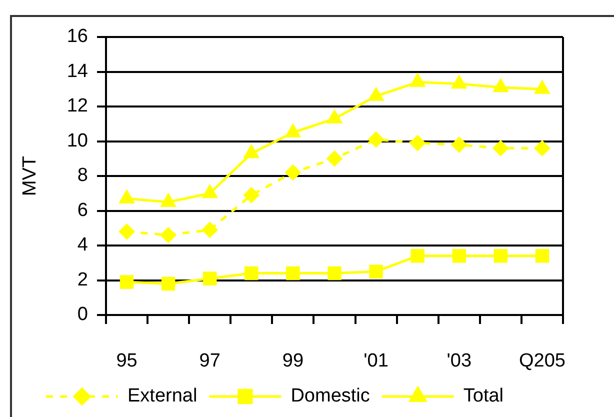  I want to click on x-tick-label: 99, so click(293, 361).